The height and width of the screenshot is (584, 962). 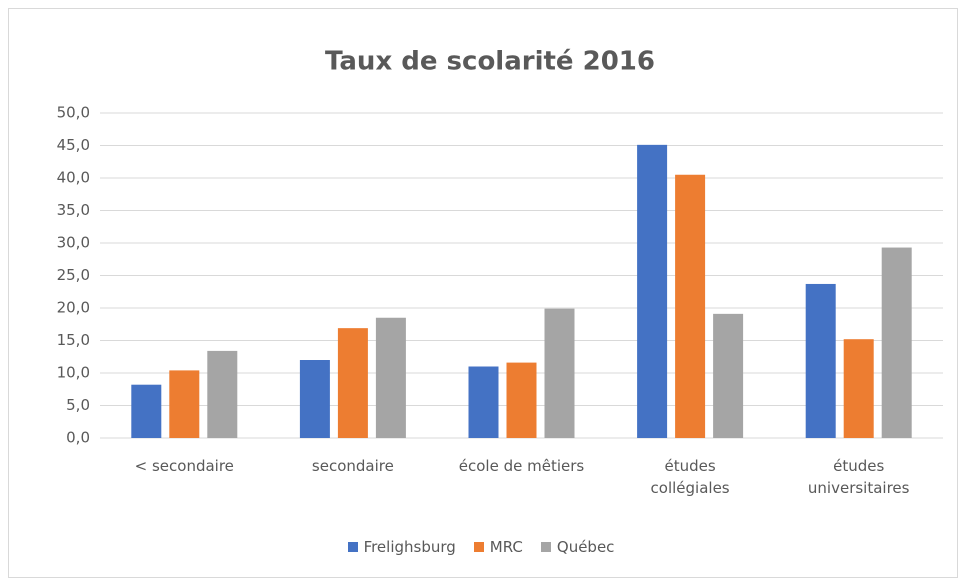 What do you see at coordinates (858, 477) in the screenshot?
I see `x-tick-label: études universitaires` at bounding box center [858, 477].